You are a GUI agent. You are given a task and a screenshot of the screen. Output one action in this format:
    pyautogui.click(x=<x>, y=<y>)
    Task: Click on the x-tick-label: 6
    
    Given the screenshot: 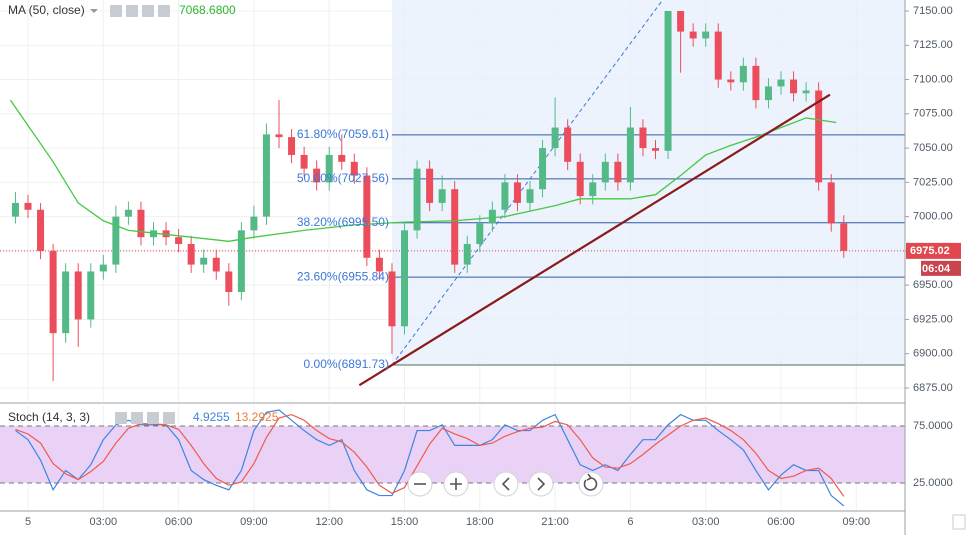 What is the action you would take?
    pyautogui.click(x=630, y=522)
    